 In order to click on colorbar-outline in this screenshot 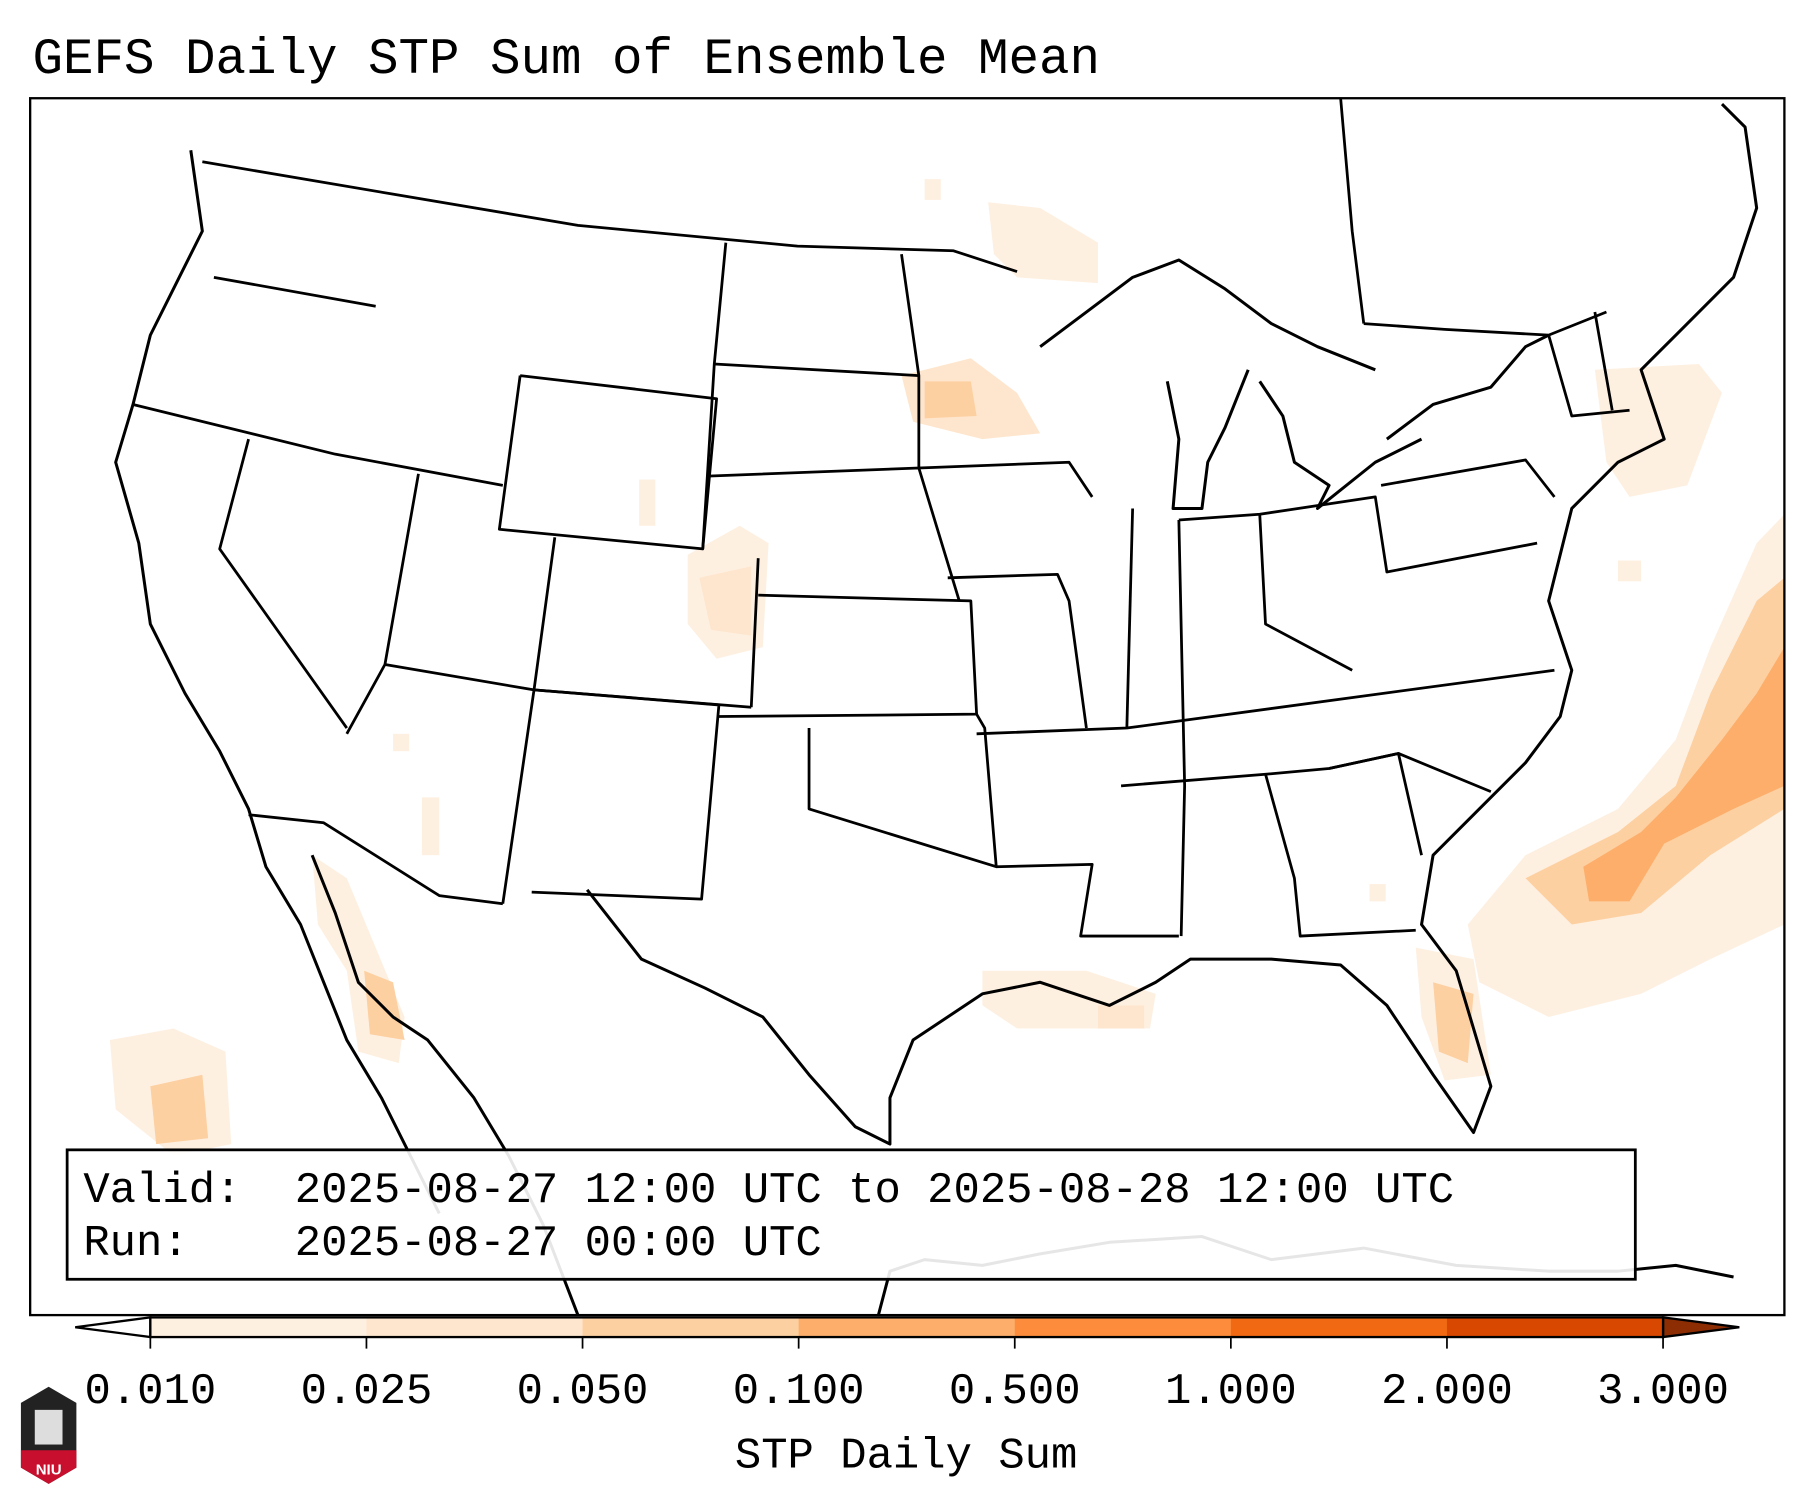, I will do `click(907, 1327)`.